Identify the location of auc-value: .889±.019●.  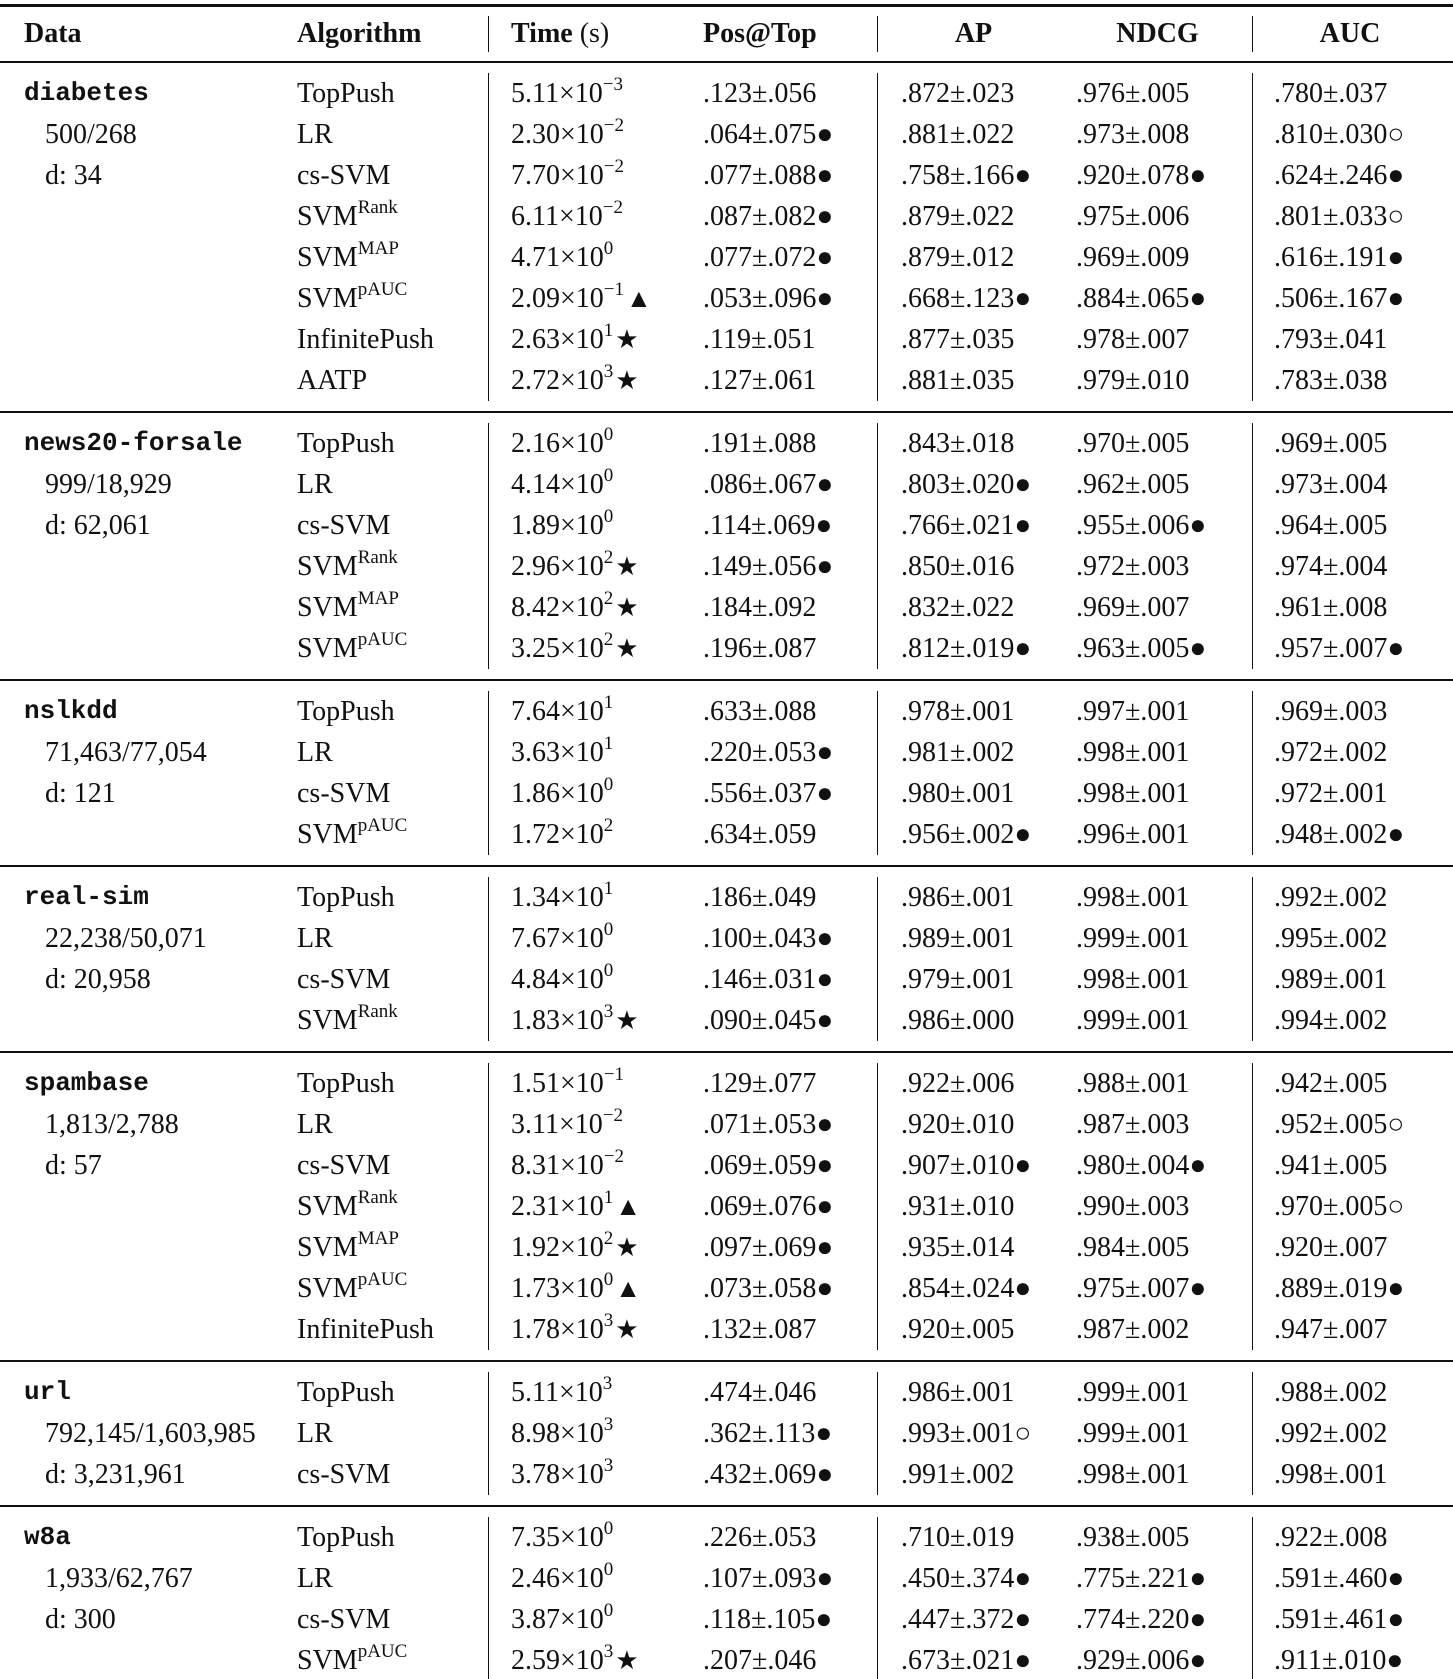
(1352, 1288).